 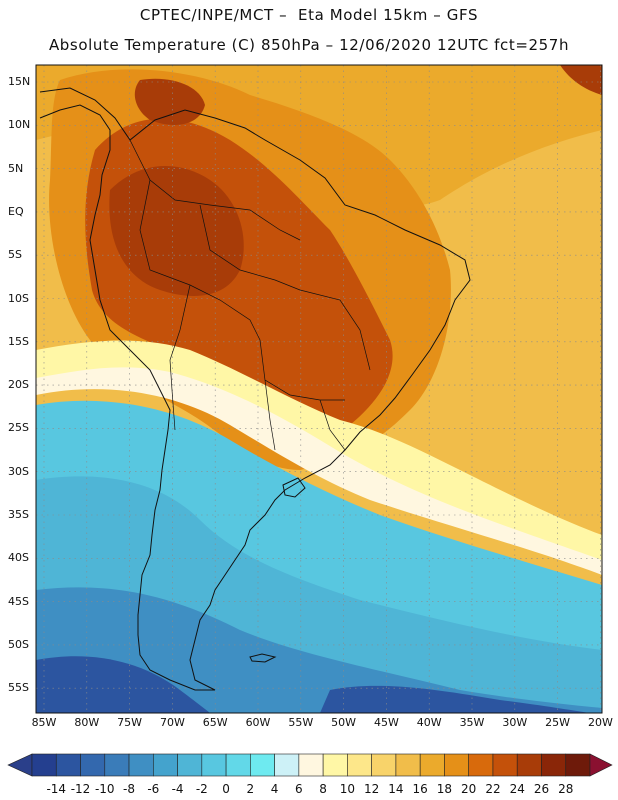 I want to click on lon-label: 70W, so click(x=172, y=722).